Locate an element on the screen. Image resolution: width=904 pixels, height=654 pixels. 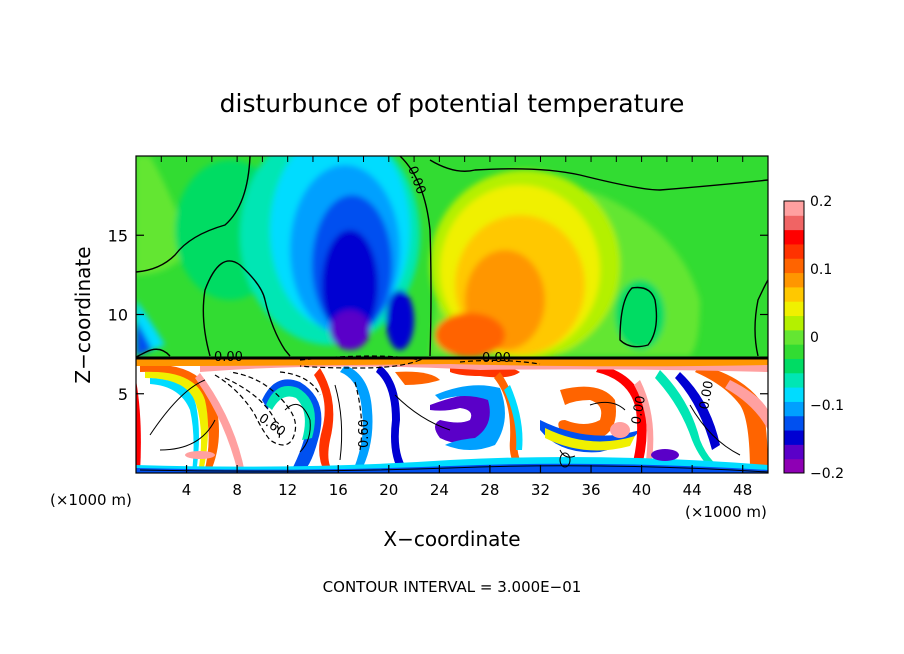
y-tick-label: 15 is located at coordinates (118, 235).